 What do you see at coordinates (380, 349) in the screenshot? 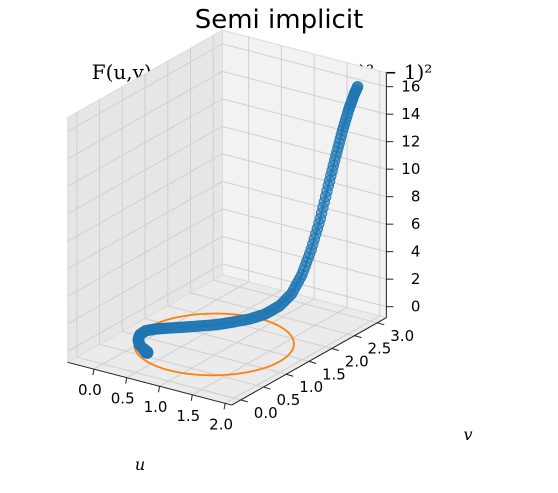
I see `y-tick-label: 2.5` at bounding box center [380, 349].